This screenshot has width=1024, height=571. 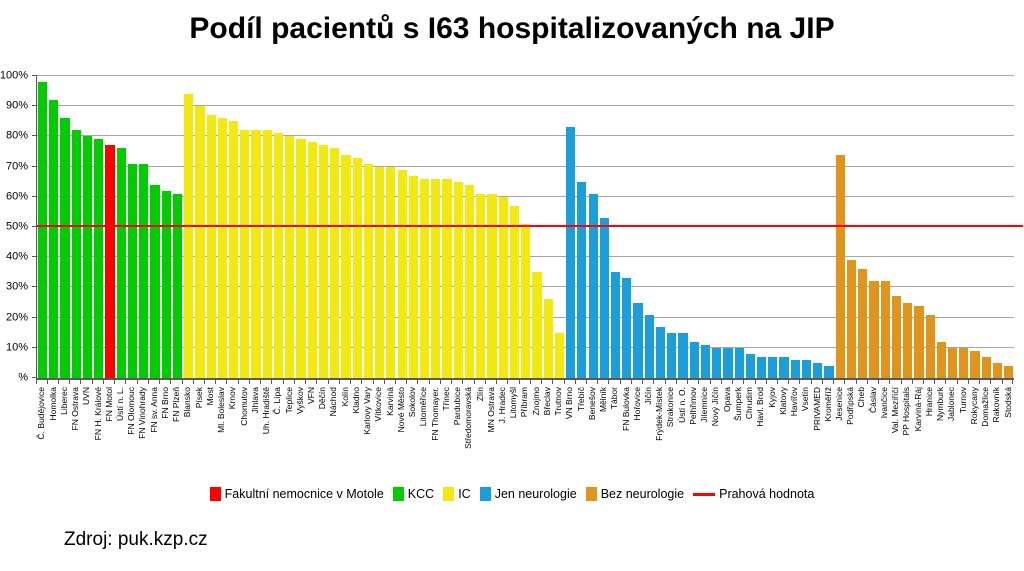 What do you see at coordinates (726, 431) in the screenshot?
I see `x-slot: Opava` at bounding box center [726, 431].